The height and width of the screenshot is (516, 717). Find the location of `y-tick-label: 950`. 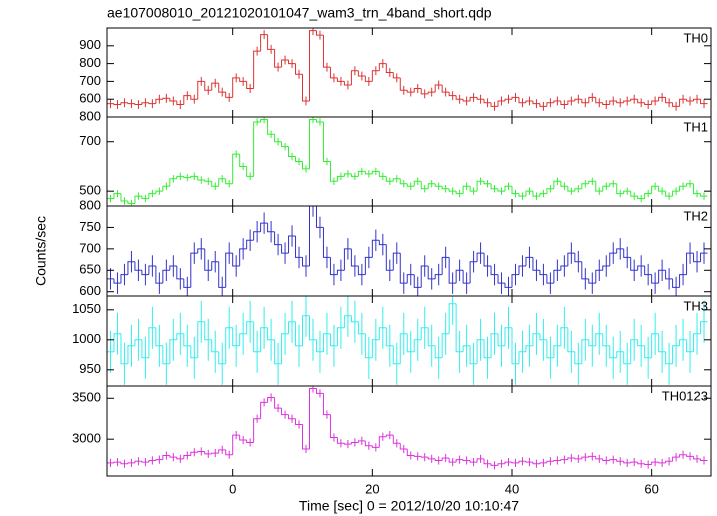

y-tick-label: 950 is located at coordinates (90, 368).